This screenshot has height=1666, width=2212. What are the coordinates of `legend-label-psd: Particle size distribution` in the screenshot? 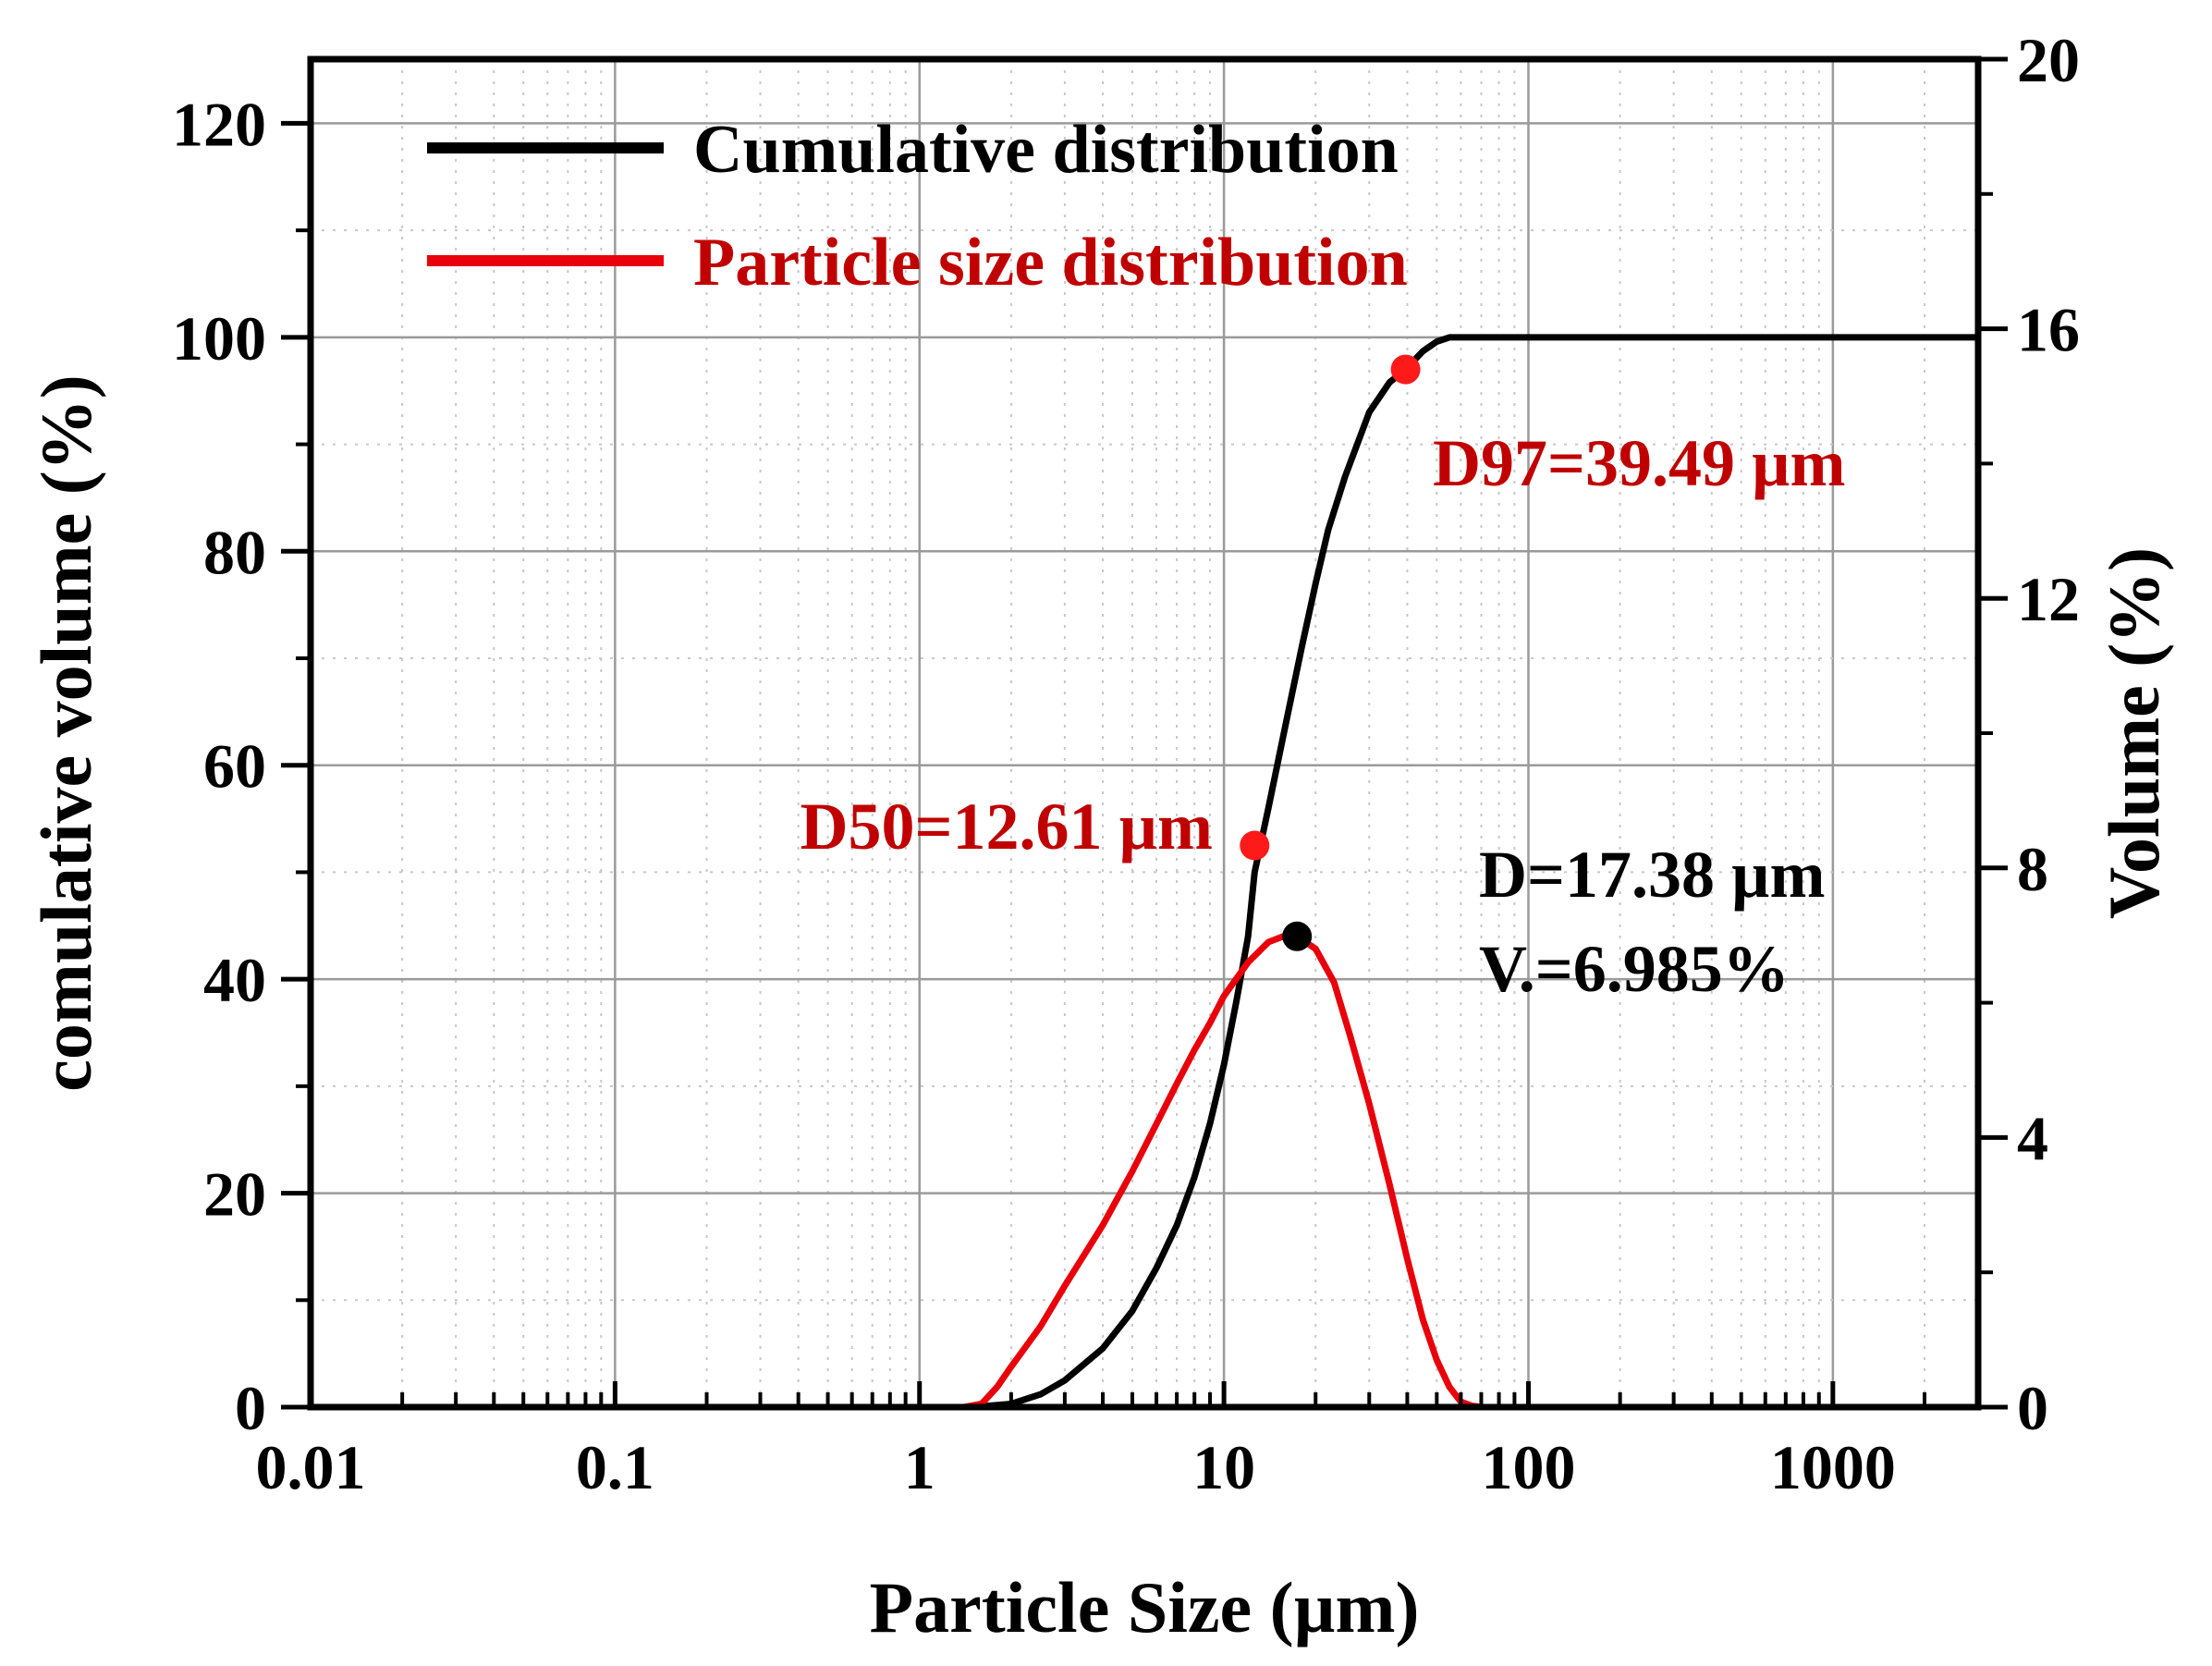 It's located at (1050, 262).